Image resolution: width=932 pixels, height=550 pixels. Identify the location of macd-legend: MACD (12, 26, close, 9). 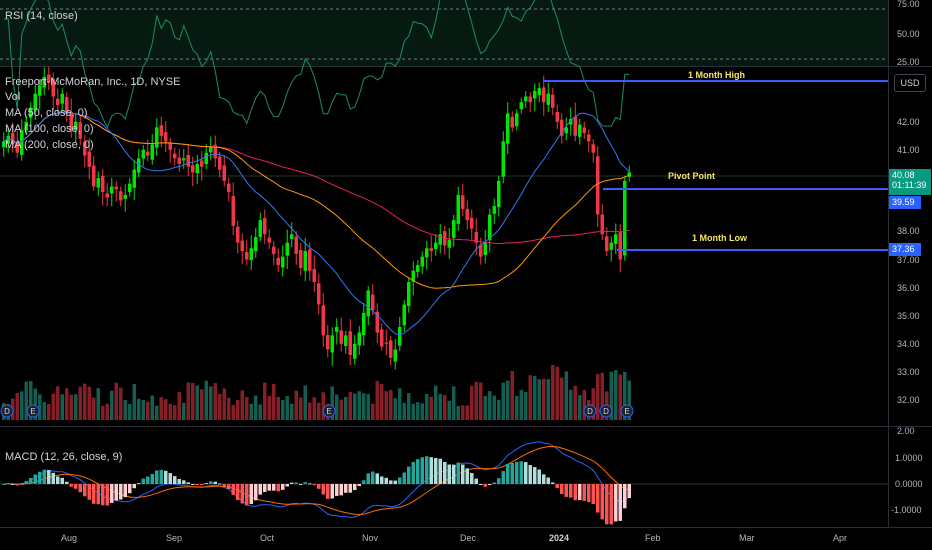
(64, 457).